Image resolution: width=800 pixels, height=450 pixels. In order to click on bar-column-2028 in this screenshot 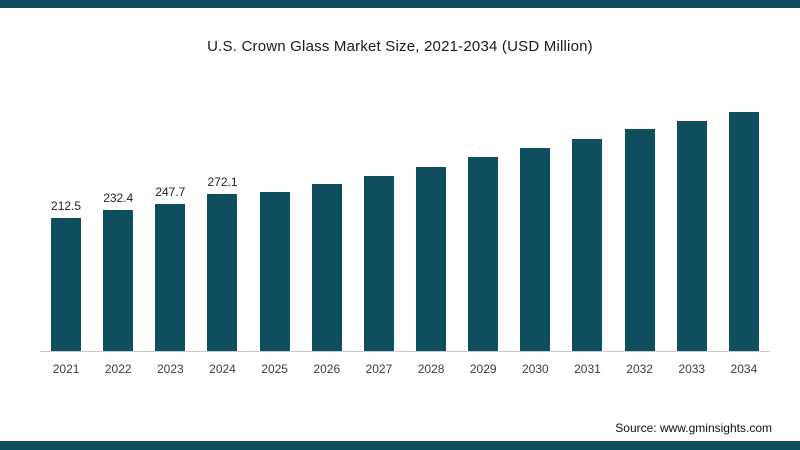, I will do `click(431, 259)`.